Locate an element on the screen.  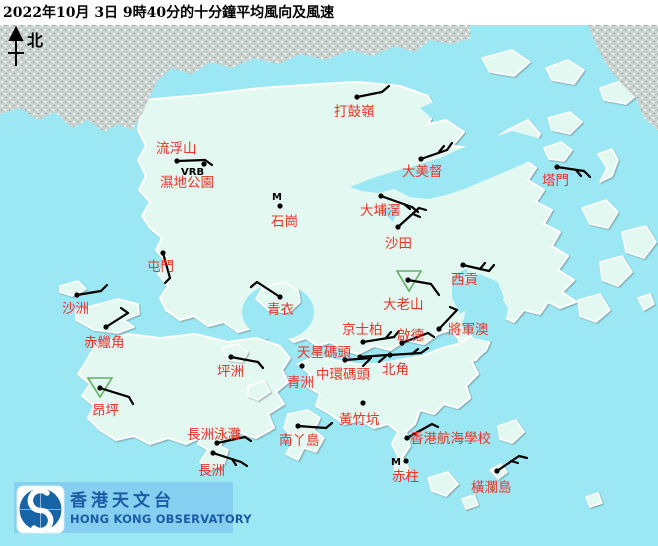
station-label: 黃竹坑 is located at coordinates (359, 420).